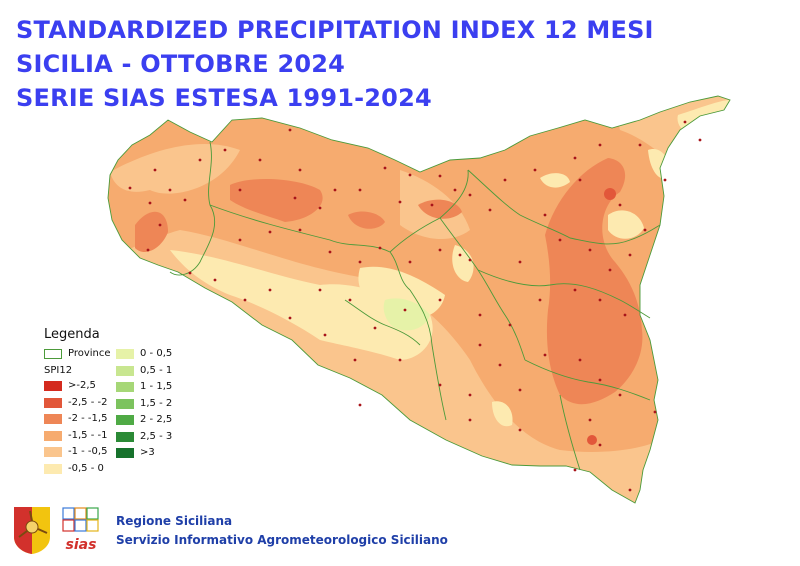 The width and height of the screenshot is (800, 566). What do you see at coordinates (88, 435) in the screenshot?
I see `legend-dry-class-label: -1,5 - -1` at bounding box center [88, 435].